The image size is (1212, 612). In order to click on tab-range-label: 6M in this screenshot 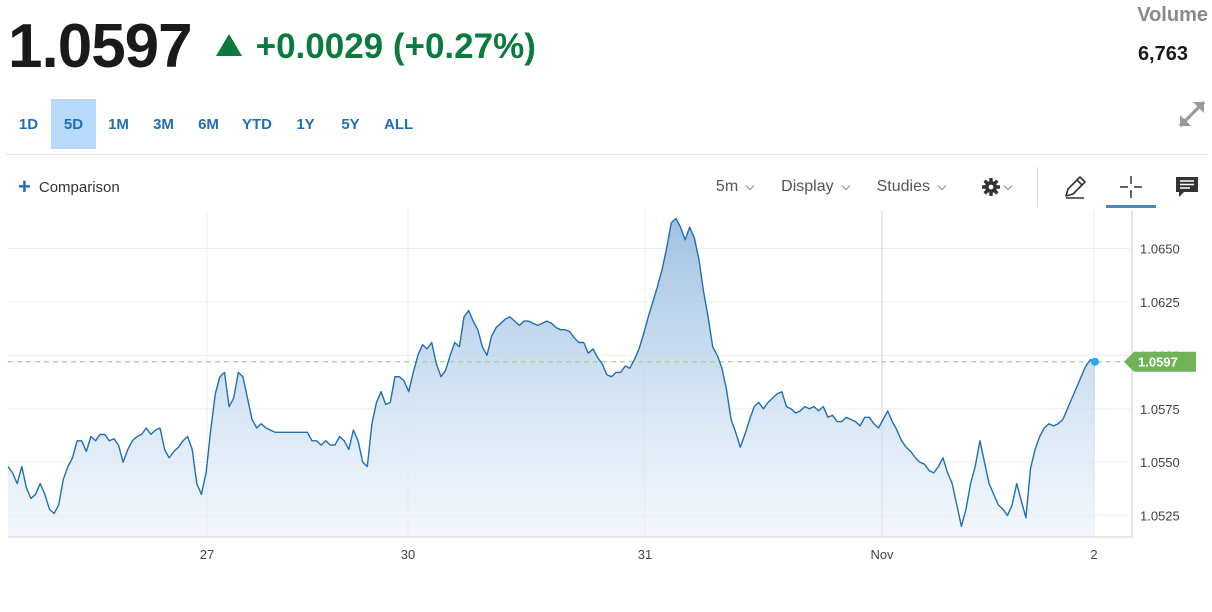, I will do `click(208, 124)`.